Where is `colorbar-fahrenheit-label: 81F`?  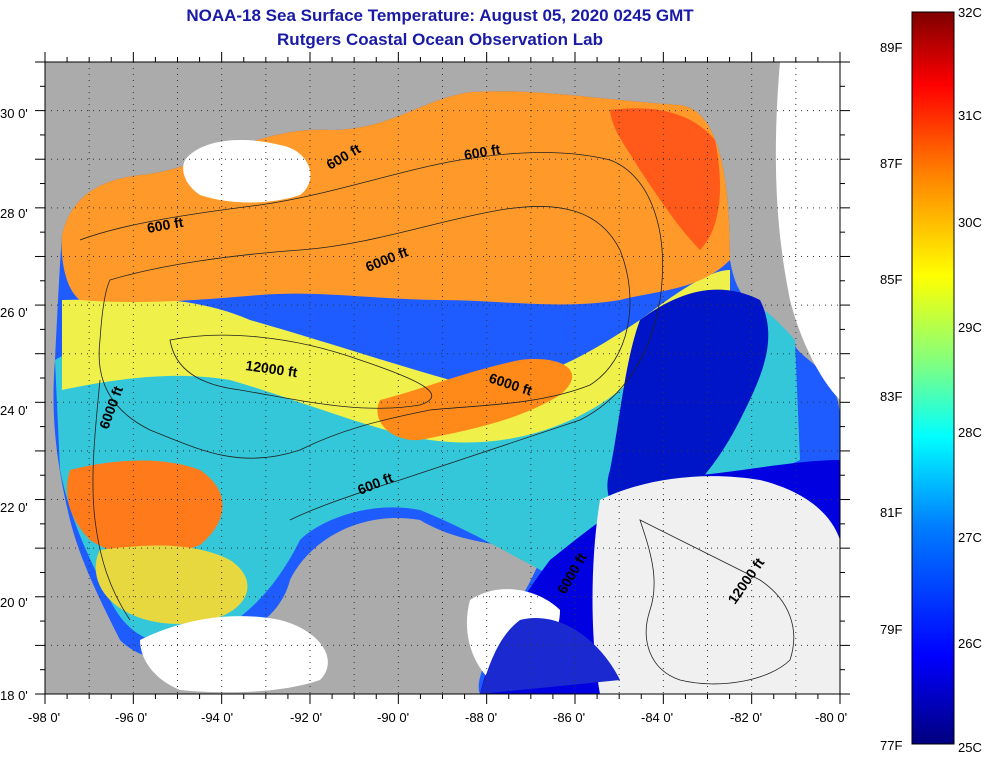
colorbar-fahrenheit-label: 81F is located at coordinates (891, 512).